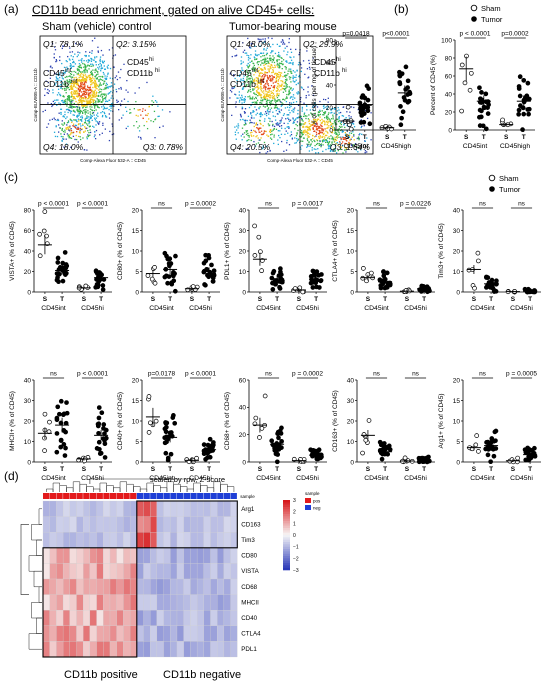 Image resolution: width=550 pixels, height=689 pixels. I want to click on scale-swatch, so click(286, 562).